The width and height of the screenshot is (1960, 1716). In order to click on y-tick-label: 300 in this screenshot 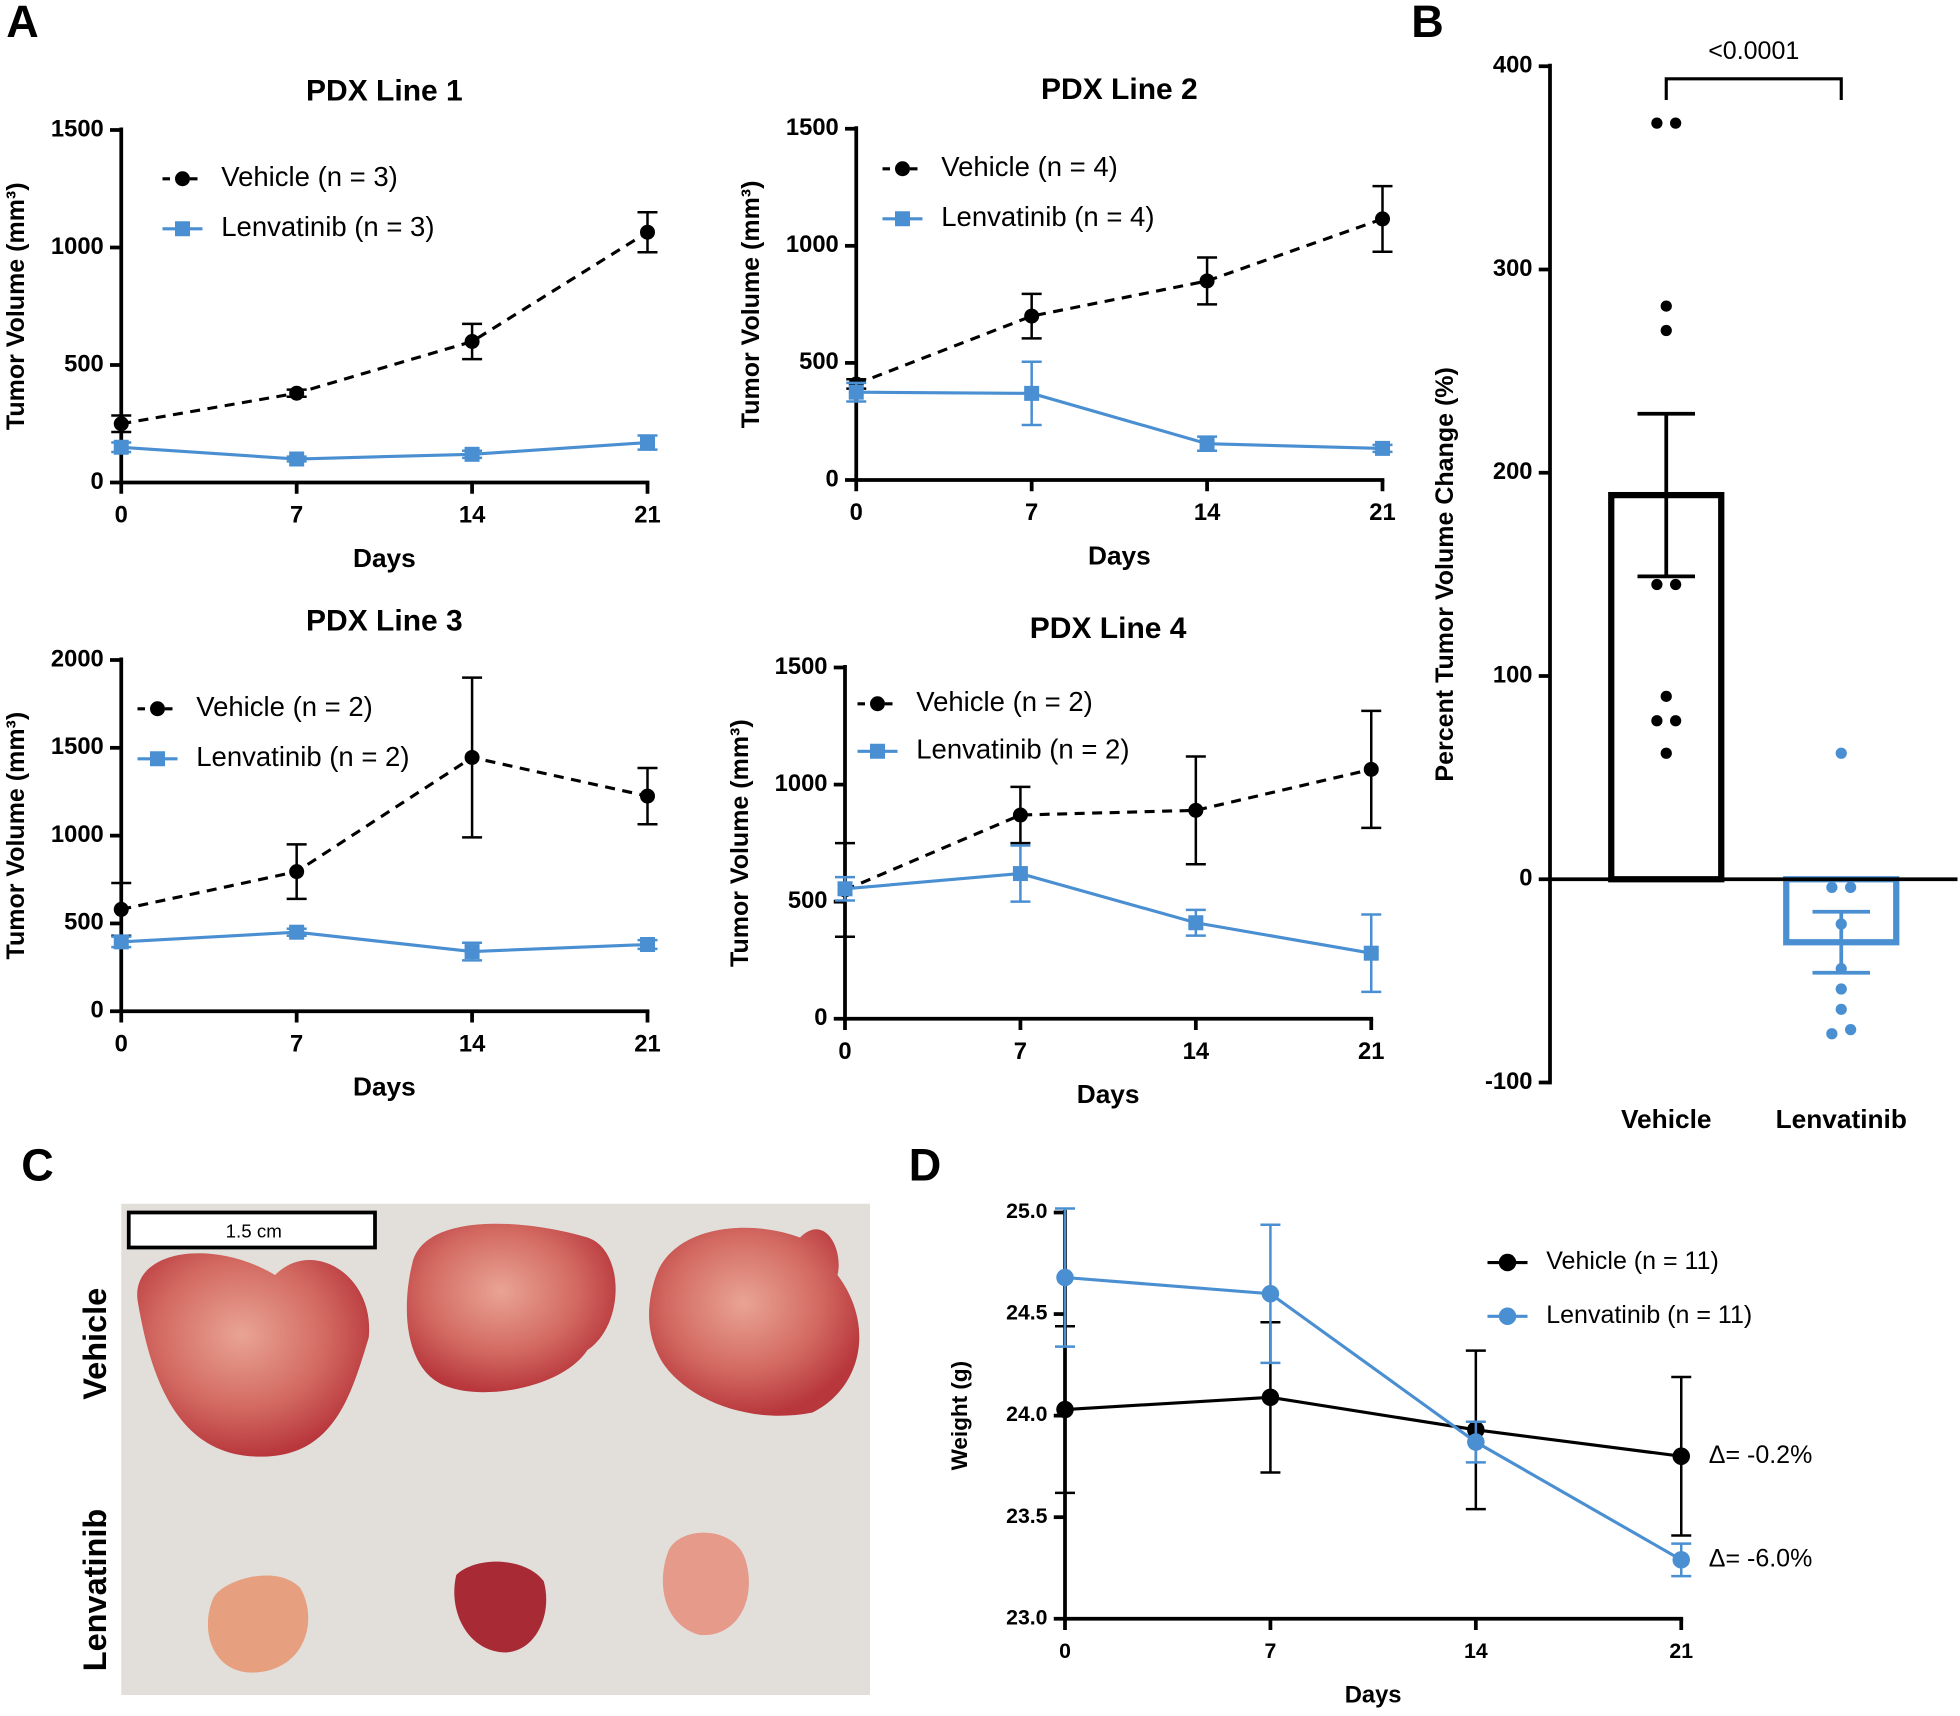, I will do `click(1513, 268)`.